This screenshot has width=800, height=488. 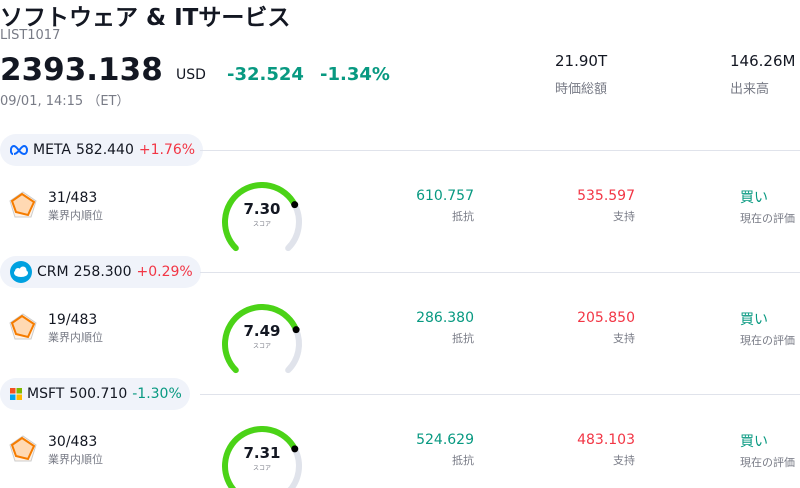 I want to click on stat-value: 146.26M, so click(x=763, y=61).